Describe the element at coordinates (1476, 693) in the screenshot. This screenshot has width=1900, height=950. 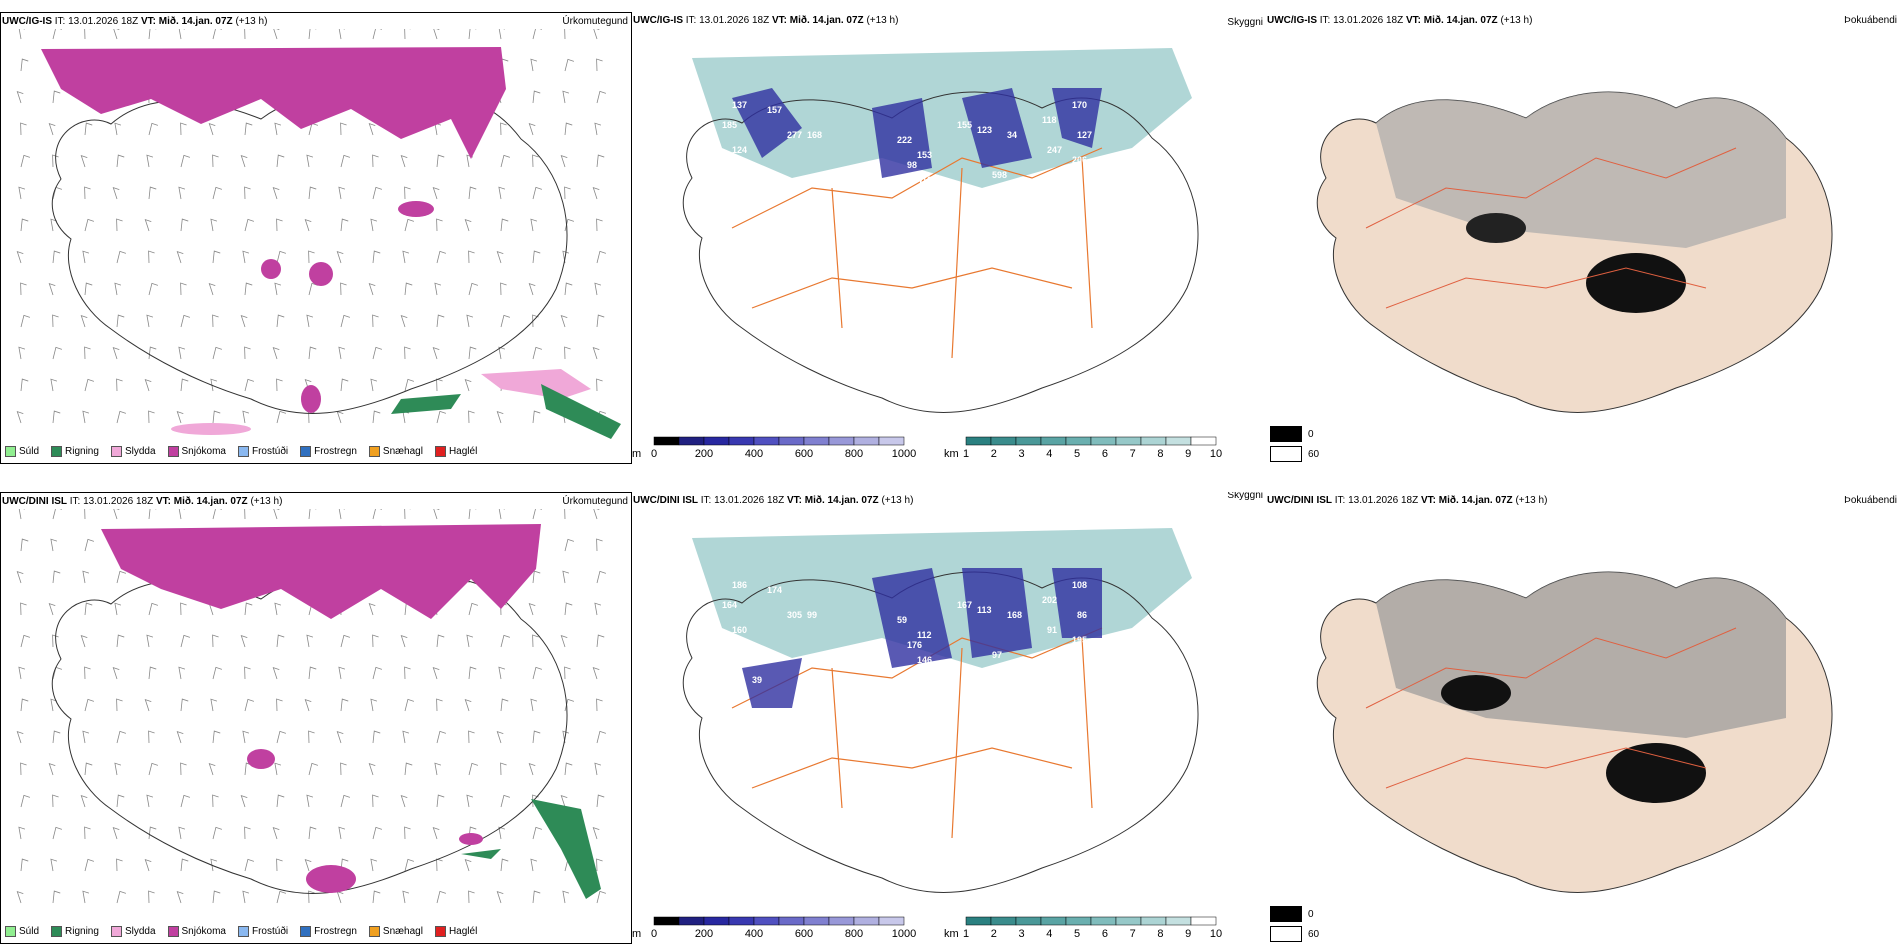
I see `fog-dark-patch` at that location.